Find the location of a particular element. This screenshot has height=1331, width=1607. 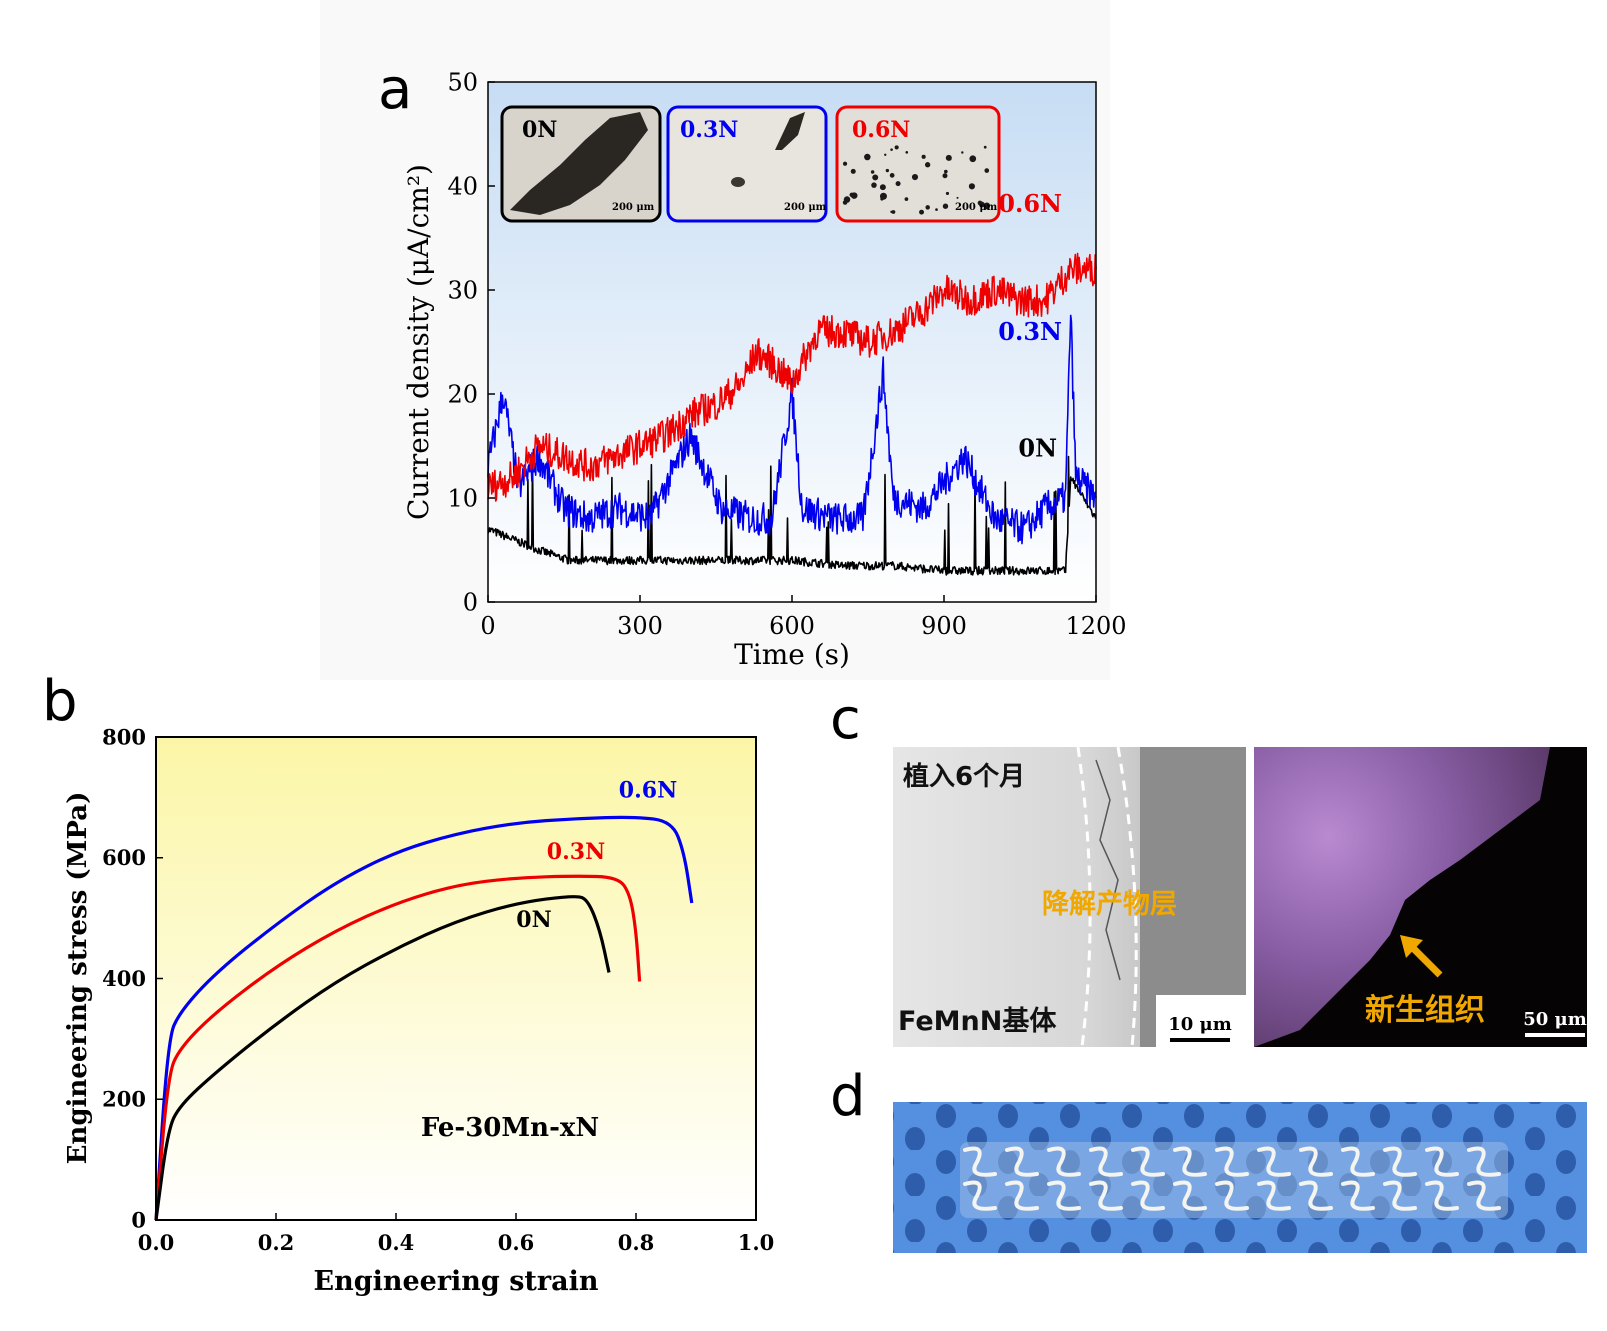

chart-b-ylabel: Engineering stress (MPa) is located at coordinates (78, 978).